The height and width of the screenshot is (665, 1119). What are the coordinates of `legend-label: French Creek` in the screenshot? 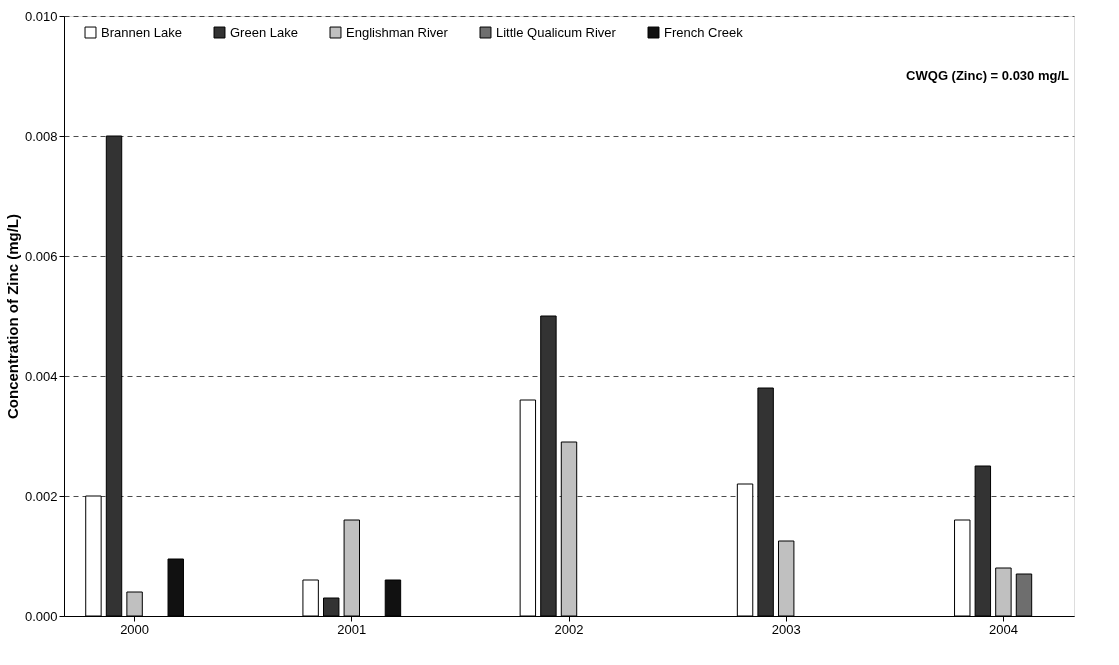 It's located at (704, 32).